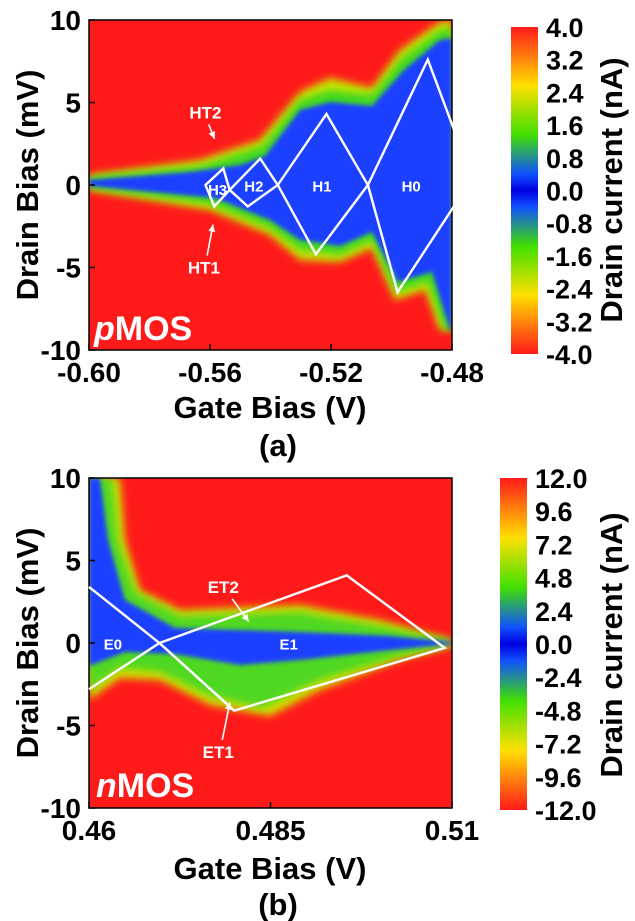 The height and width of the screenshot is (921, 635). I want to click on colorbar-tick-label: -9.6, so click(558, 778).